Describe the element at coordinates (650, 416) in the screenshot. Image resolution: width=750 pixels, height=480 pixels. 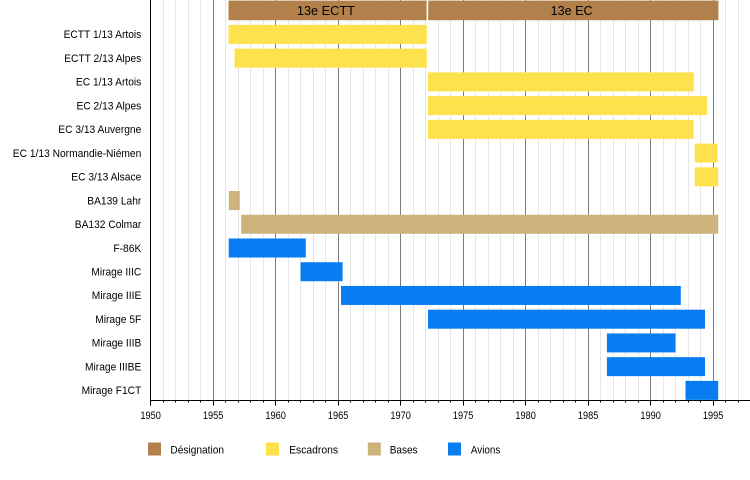
I see `svg-text: 1990` at that location.